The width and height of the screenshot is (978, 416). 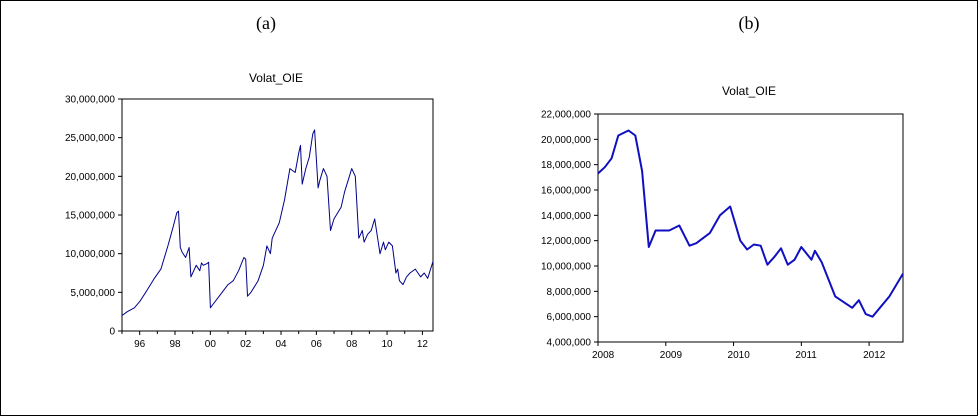 What do you see at coordinates (140, 344) in the screenshot?
I see `chart-a-x-tick-label: 96` at bounding box center [140, 344].